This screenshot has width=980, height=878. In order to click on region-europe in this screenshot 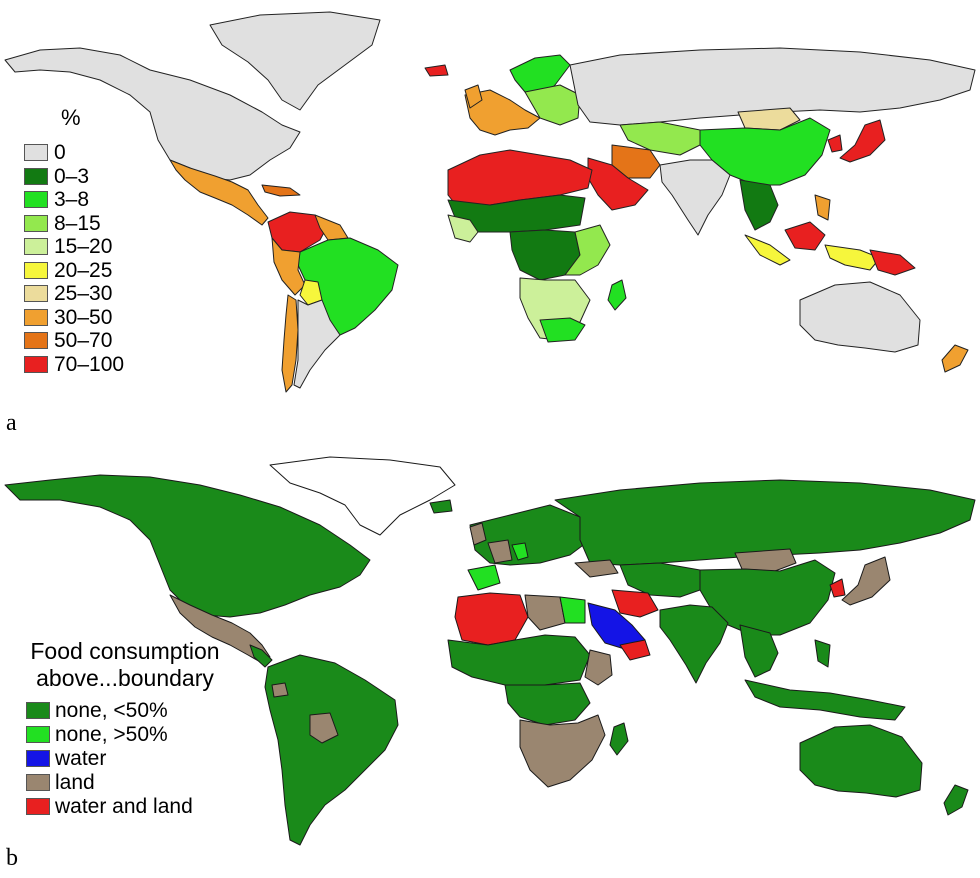, I will do `click(530, 535)`.